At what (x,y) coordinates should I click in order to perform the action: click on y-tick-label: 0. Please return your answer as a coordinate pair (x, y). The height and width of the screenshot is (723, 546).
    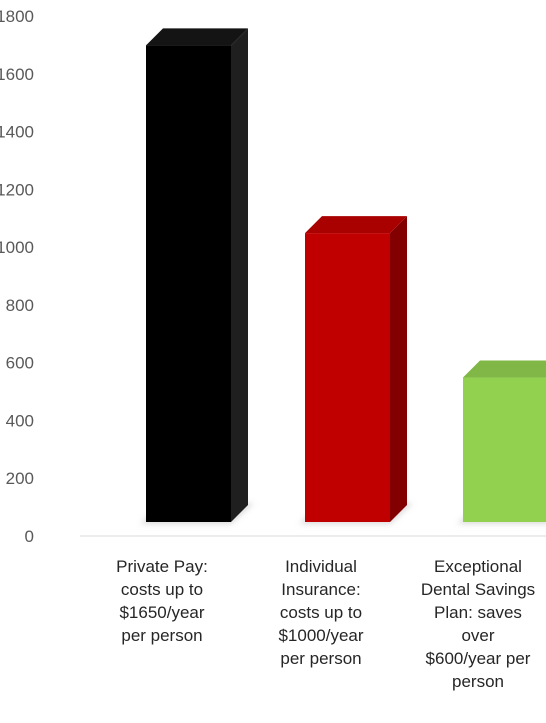
    Looking at the image, I should click on (29, 536).